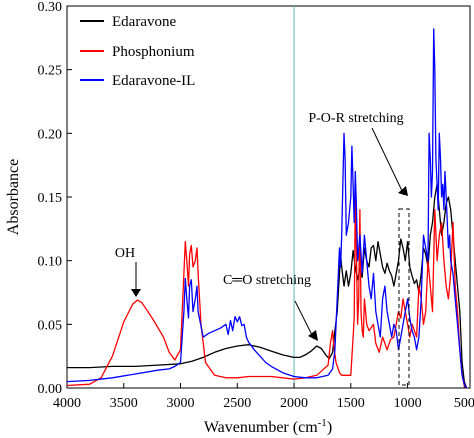 This screenshot has height=438, width=474. Describe the element at coordinates (50, 389) in the screenshot. I see `y-tick-label: 0.00` at that location.